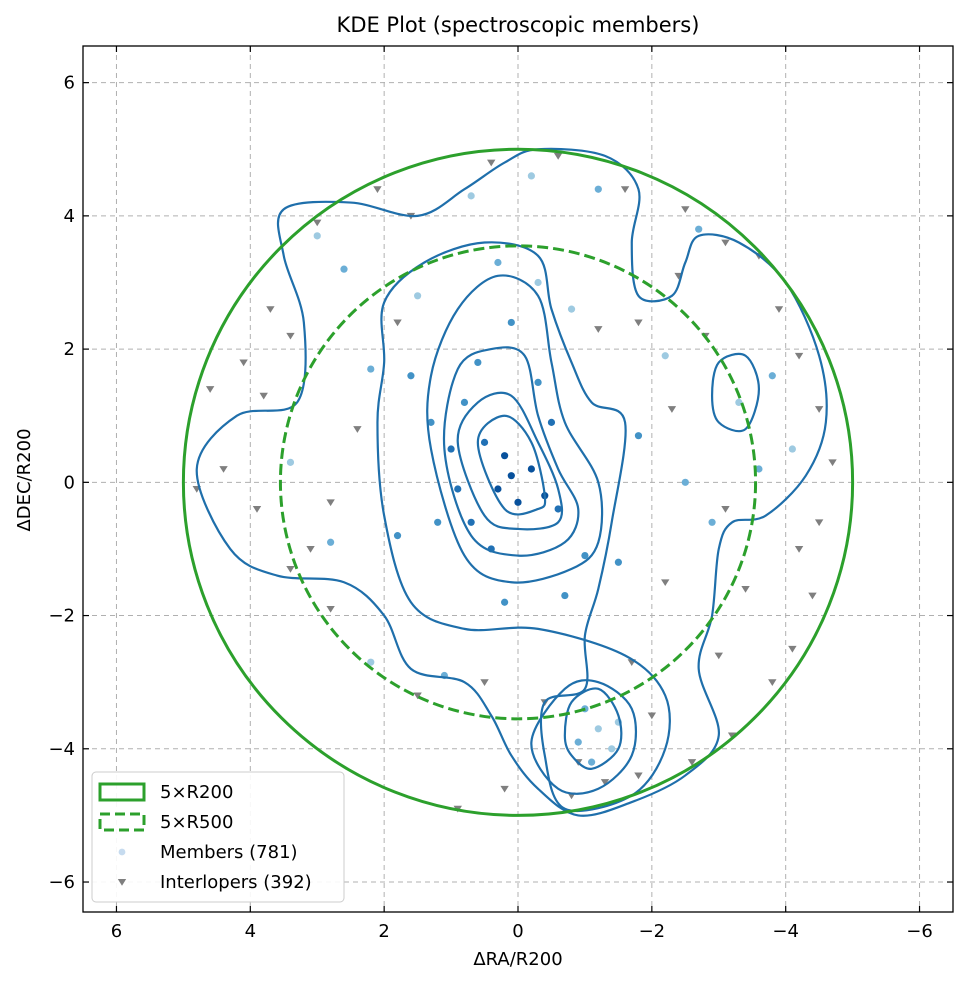 This screenshot has width=969, height=984. I want to click on x-axis-label: ΔRA/R200, so click(517, 959).